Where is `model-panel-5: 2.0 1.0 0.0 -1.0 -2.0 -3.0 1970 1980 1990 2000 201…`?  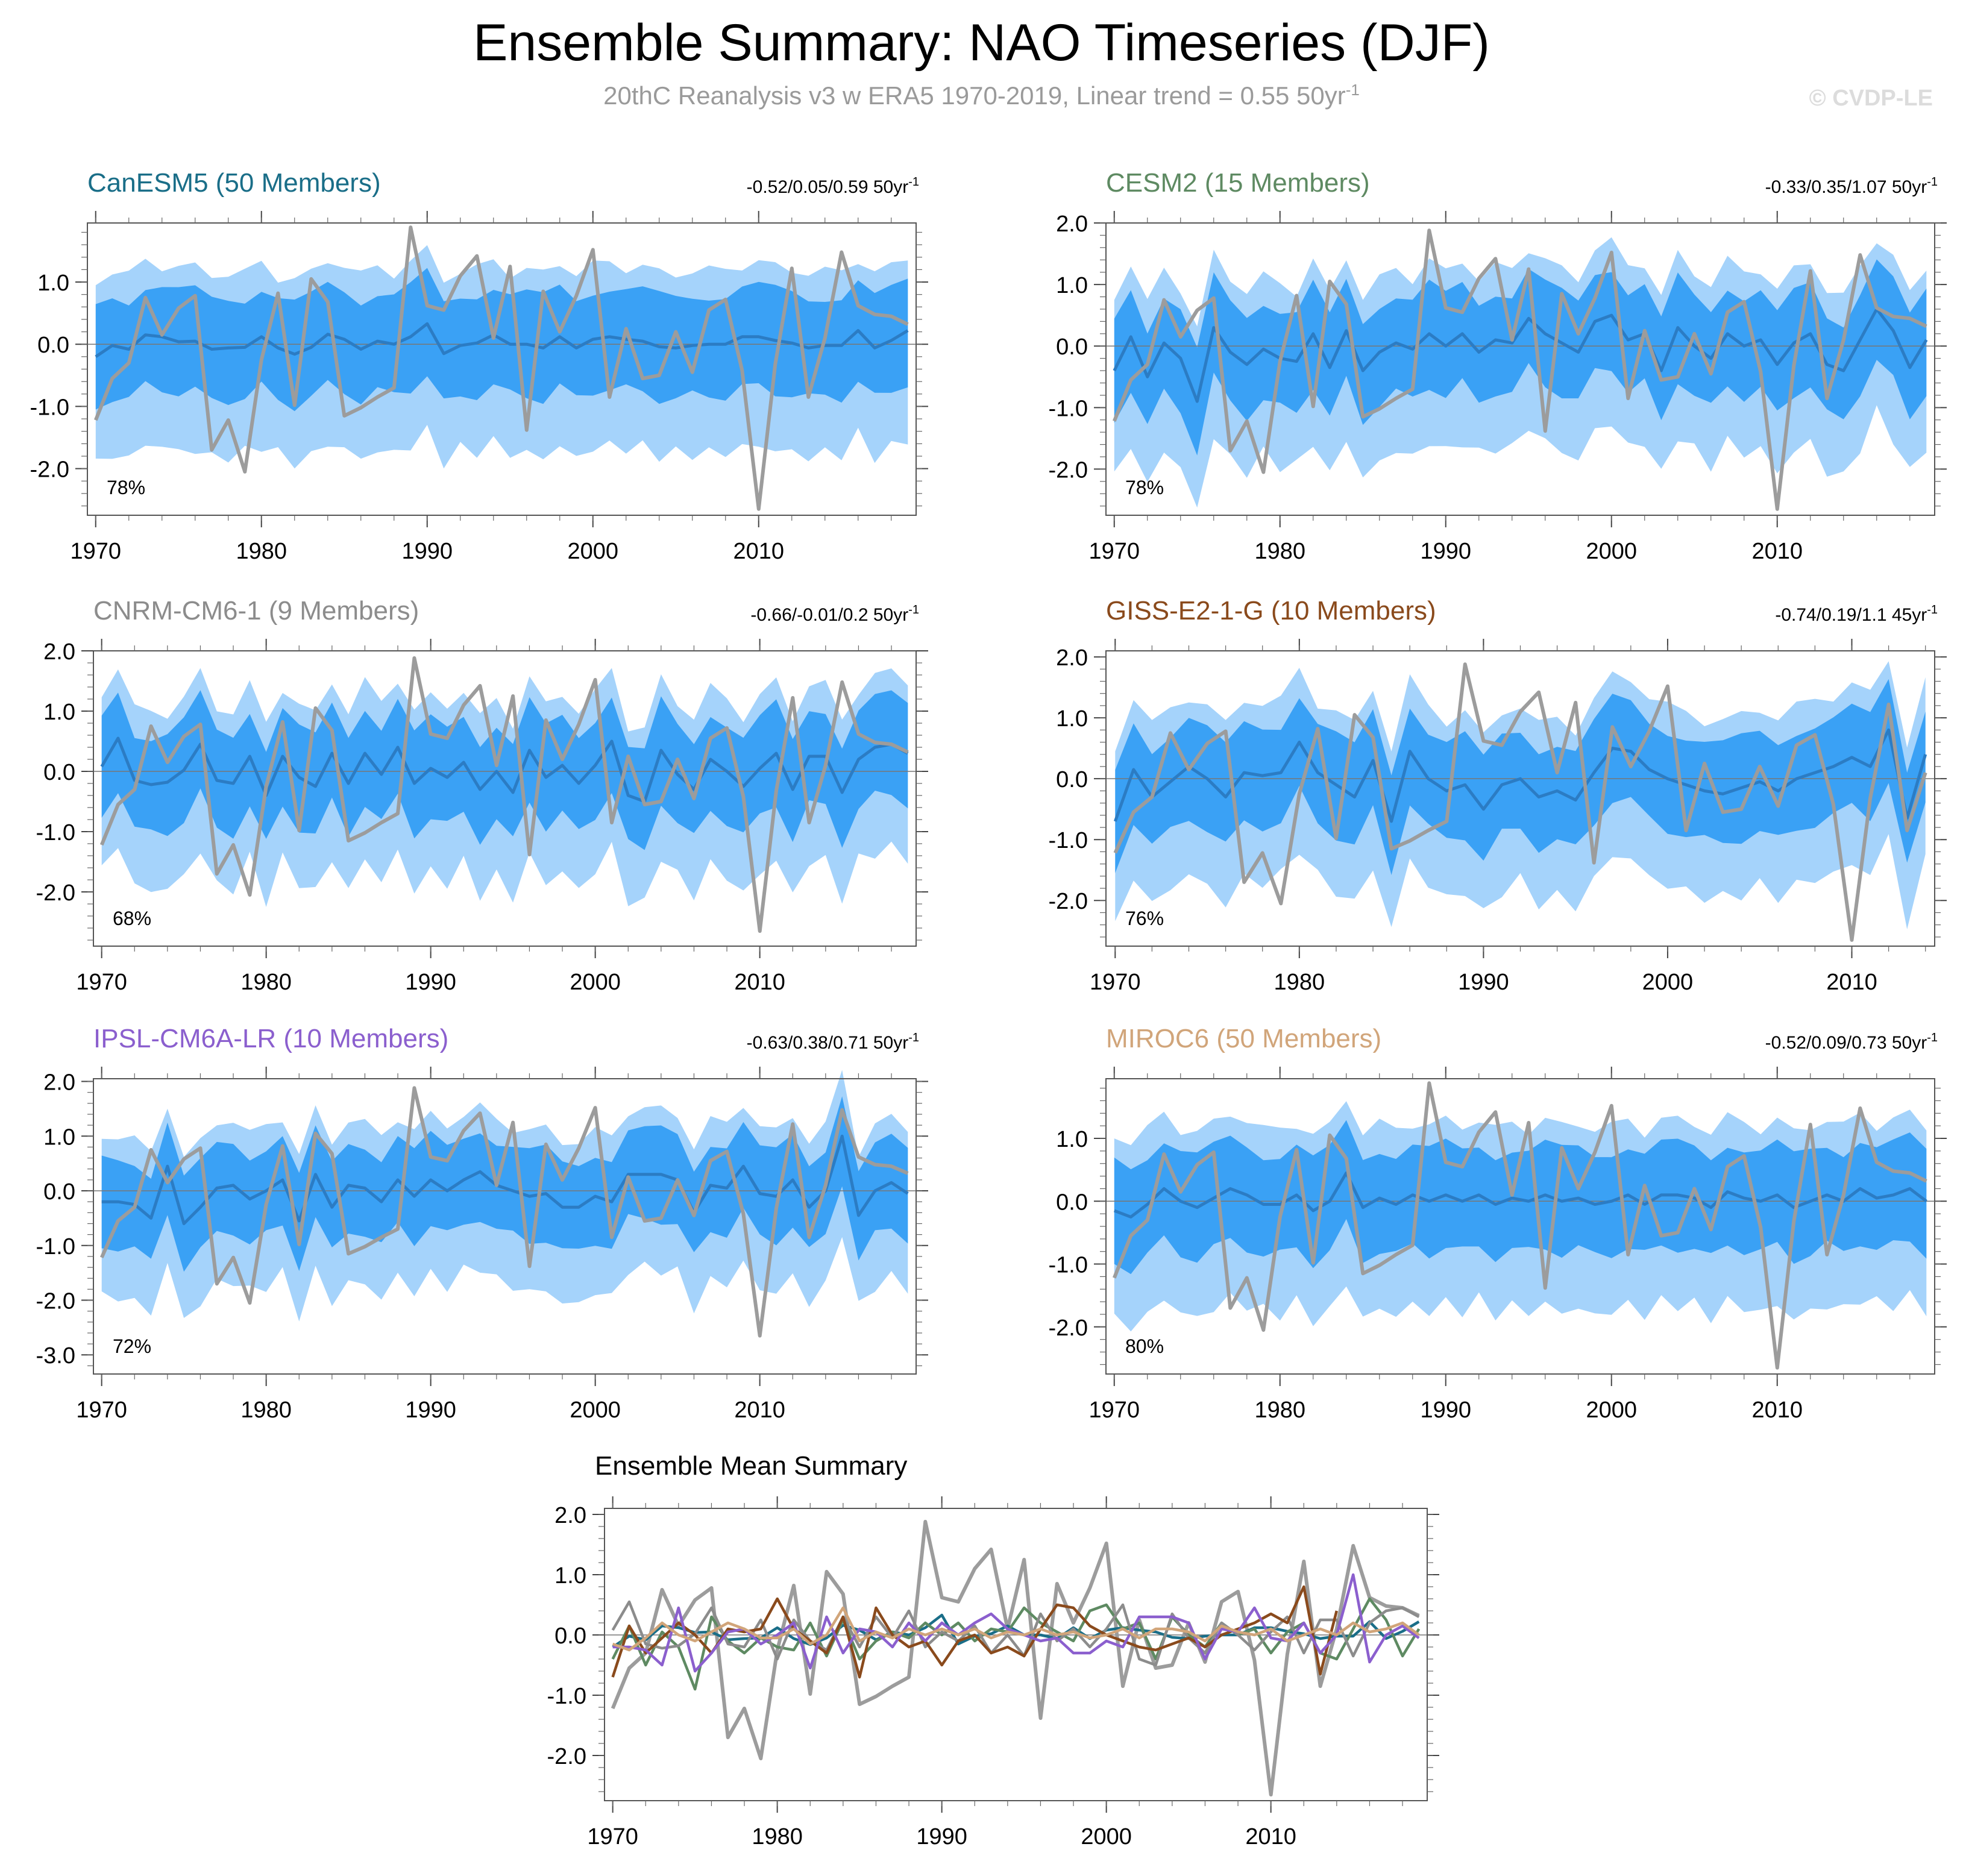 model-panel-5: 2.0 1.0 0.0 -1.0 -2.0 -3.0 1970 1980 1990 2000 201… is located at coordinates (482, 1223).